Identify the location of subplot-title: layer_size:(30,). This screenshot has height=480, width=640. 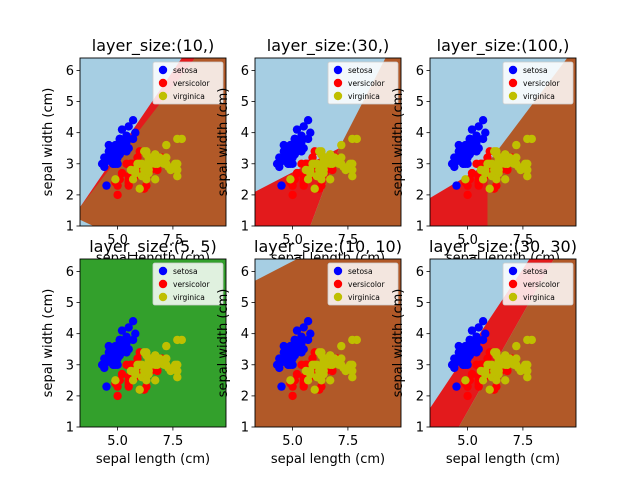
(328, 46).